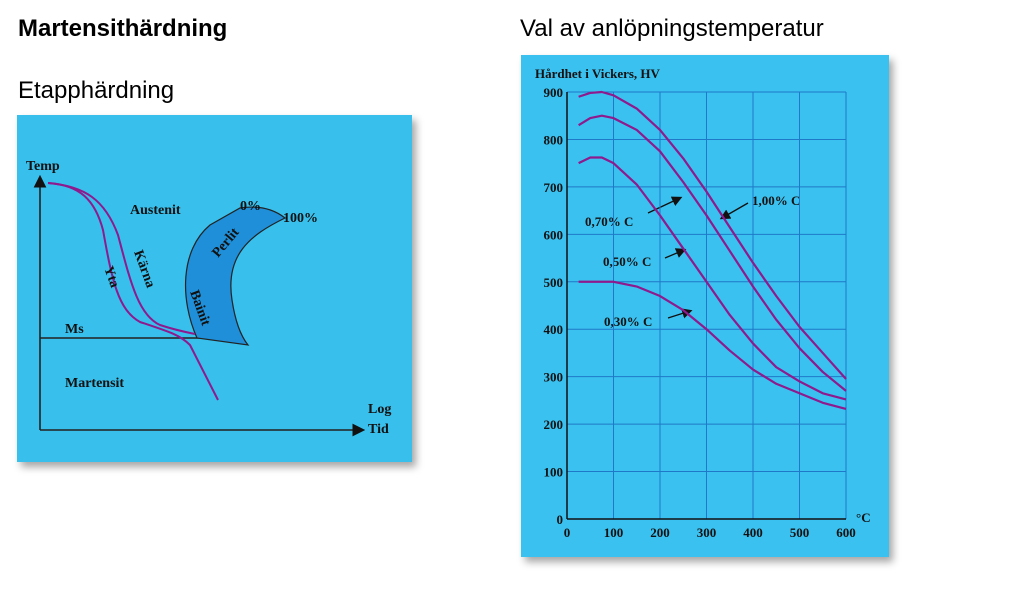 This screenshot has width=1024, height=593. What do you see at coordinates (609, 221) in the screenshot?
I see `series-label: 0,70% C` at bounding box center [609, 221].